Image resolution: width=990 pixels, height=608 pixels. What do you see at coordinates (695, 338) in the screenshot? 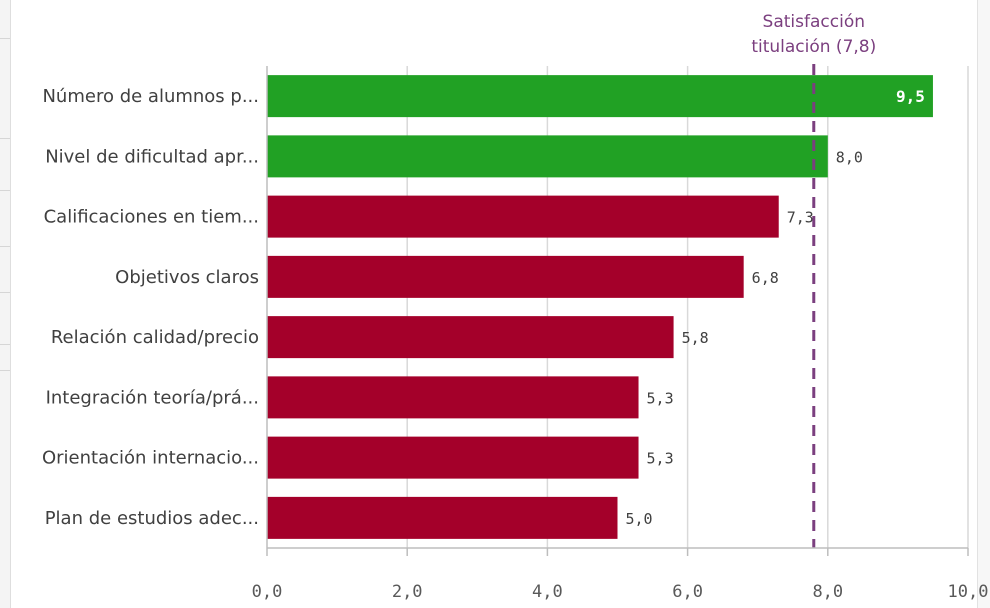
I see `value-label: 5,8` at bounding box center [695, 338].